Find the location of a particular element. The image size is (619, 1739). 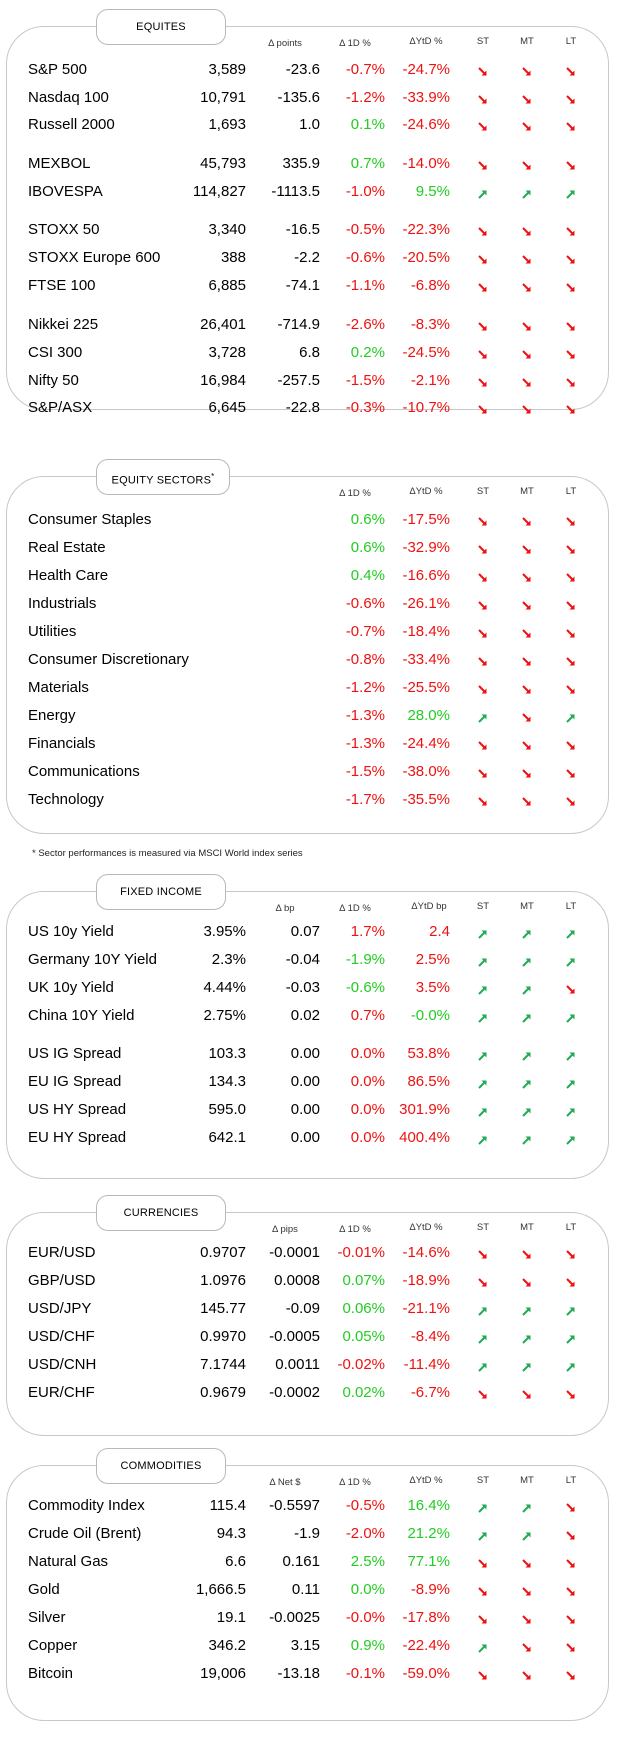

row-name: Germany 10Y Yield is located at coordinates (92, 959).